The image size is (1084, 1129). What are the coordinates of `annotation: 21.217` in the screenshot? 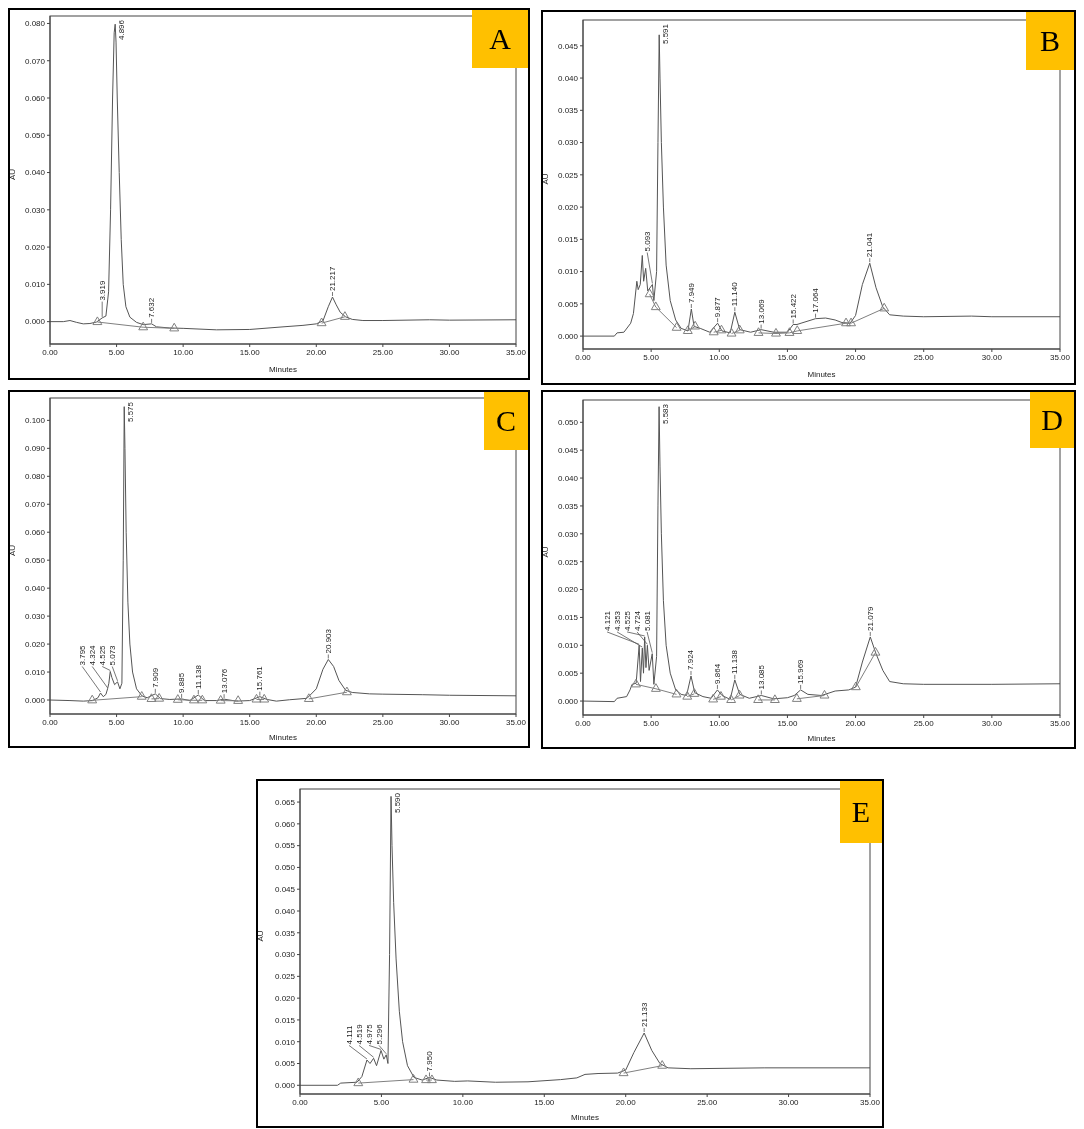 It's located at (332, 279).